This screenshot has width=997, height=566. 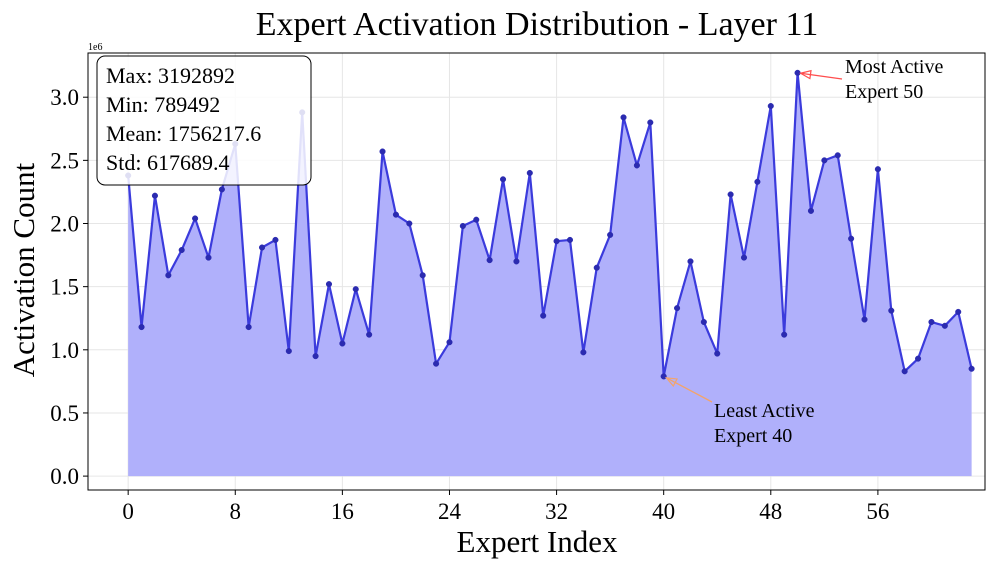 What do you see at coordinates (556, 511) in the screenshot?
I see `x-tick-label: 32` at bounding box center [556, 511].